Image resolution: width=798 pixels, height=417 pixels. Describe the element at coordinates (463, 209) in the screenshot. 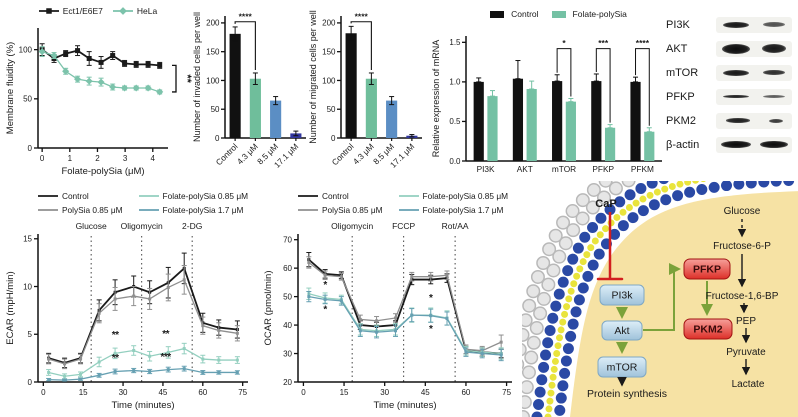

I see `legend-label: Folate-polySia 1.7 μM` at that location.